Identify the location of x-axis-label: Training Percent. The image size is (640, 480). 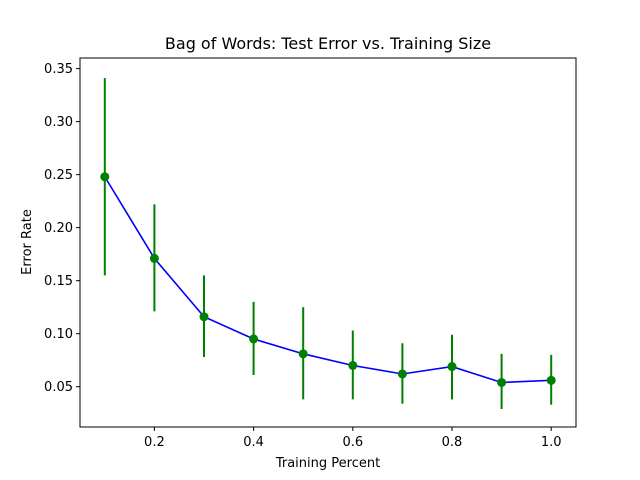
(327, 463).